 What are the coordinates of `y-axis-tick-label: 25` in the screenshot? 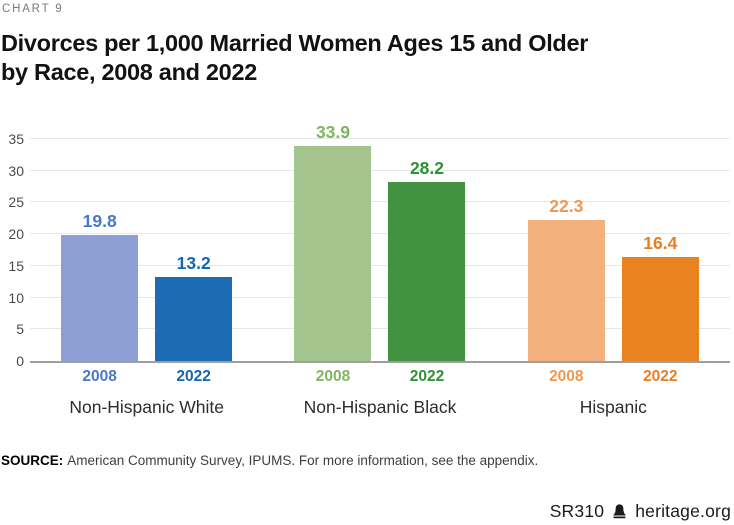 It's located at (16, 202).